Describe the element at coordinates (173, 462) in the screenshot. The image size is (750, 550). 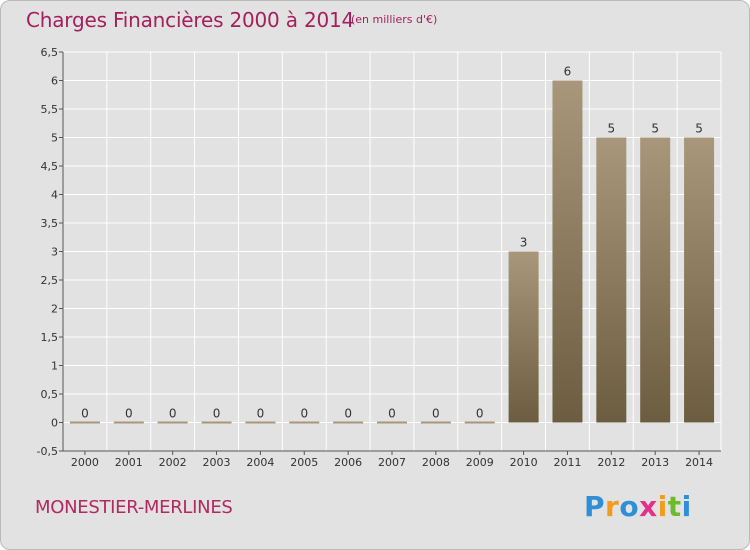
I see `x-tick-label: 2002` at that location.